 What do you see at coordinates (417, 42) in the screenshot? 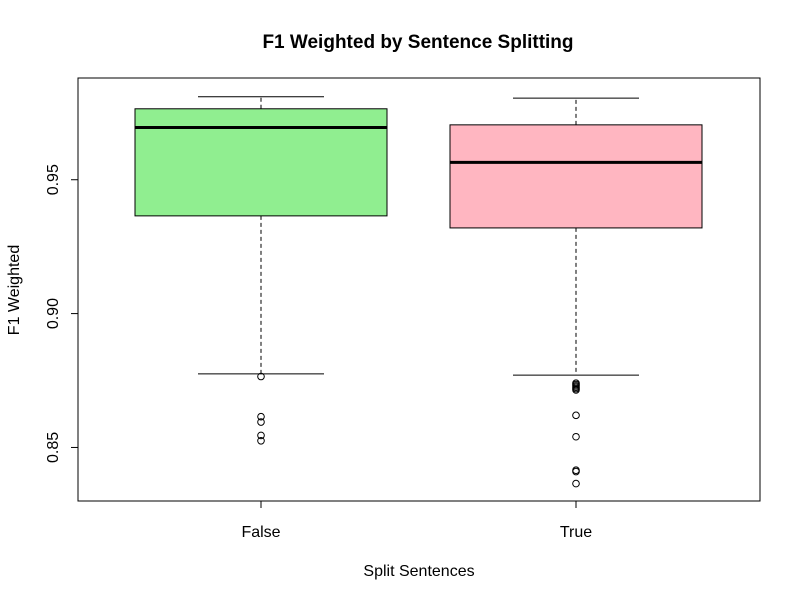
I see `chart-title: F1 Weighted by Sentence Splitting` at bounding box center [417, 42].